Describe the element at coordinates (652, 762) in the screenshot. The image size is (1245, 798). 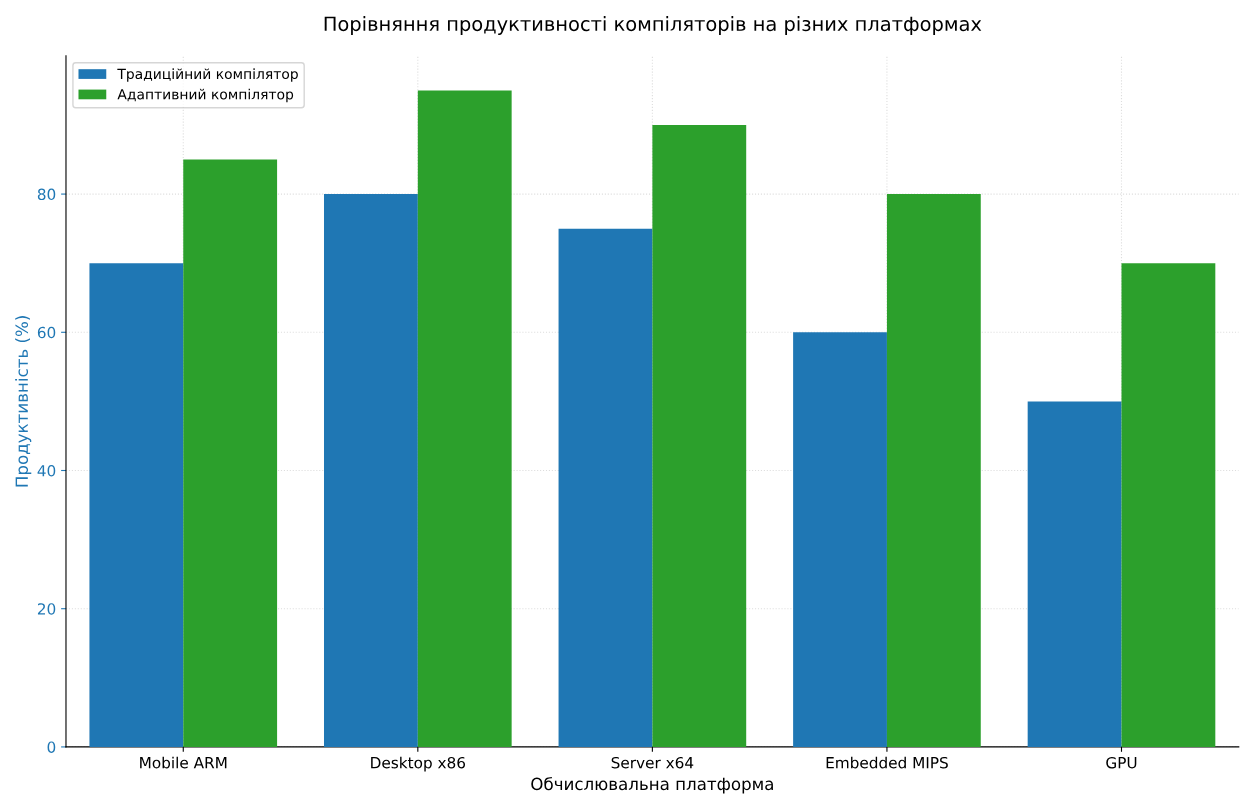
I see `x-tick-label: Server x64` at that location.